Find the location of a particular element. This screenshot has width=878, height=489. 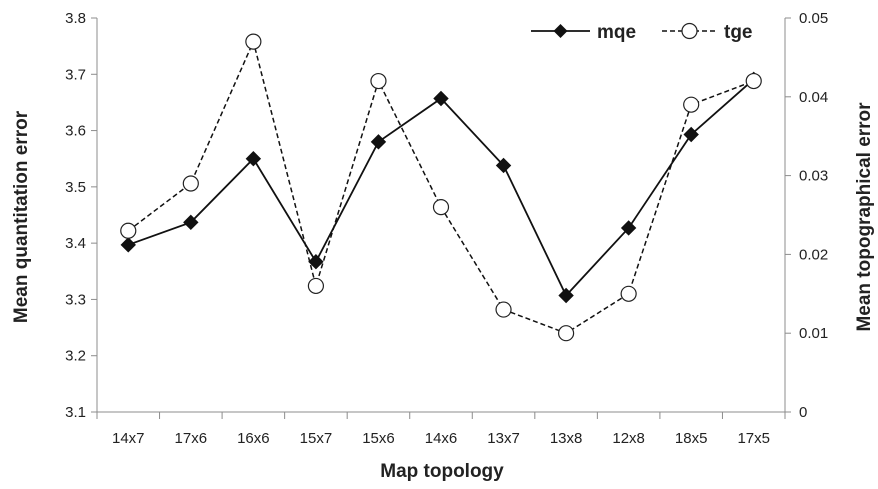

left-tick-label: 3.1 is located at coordinates (75, 412).